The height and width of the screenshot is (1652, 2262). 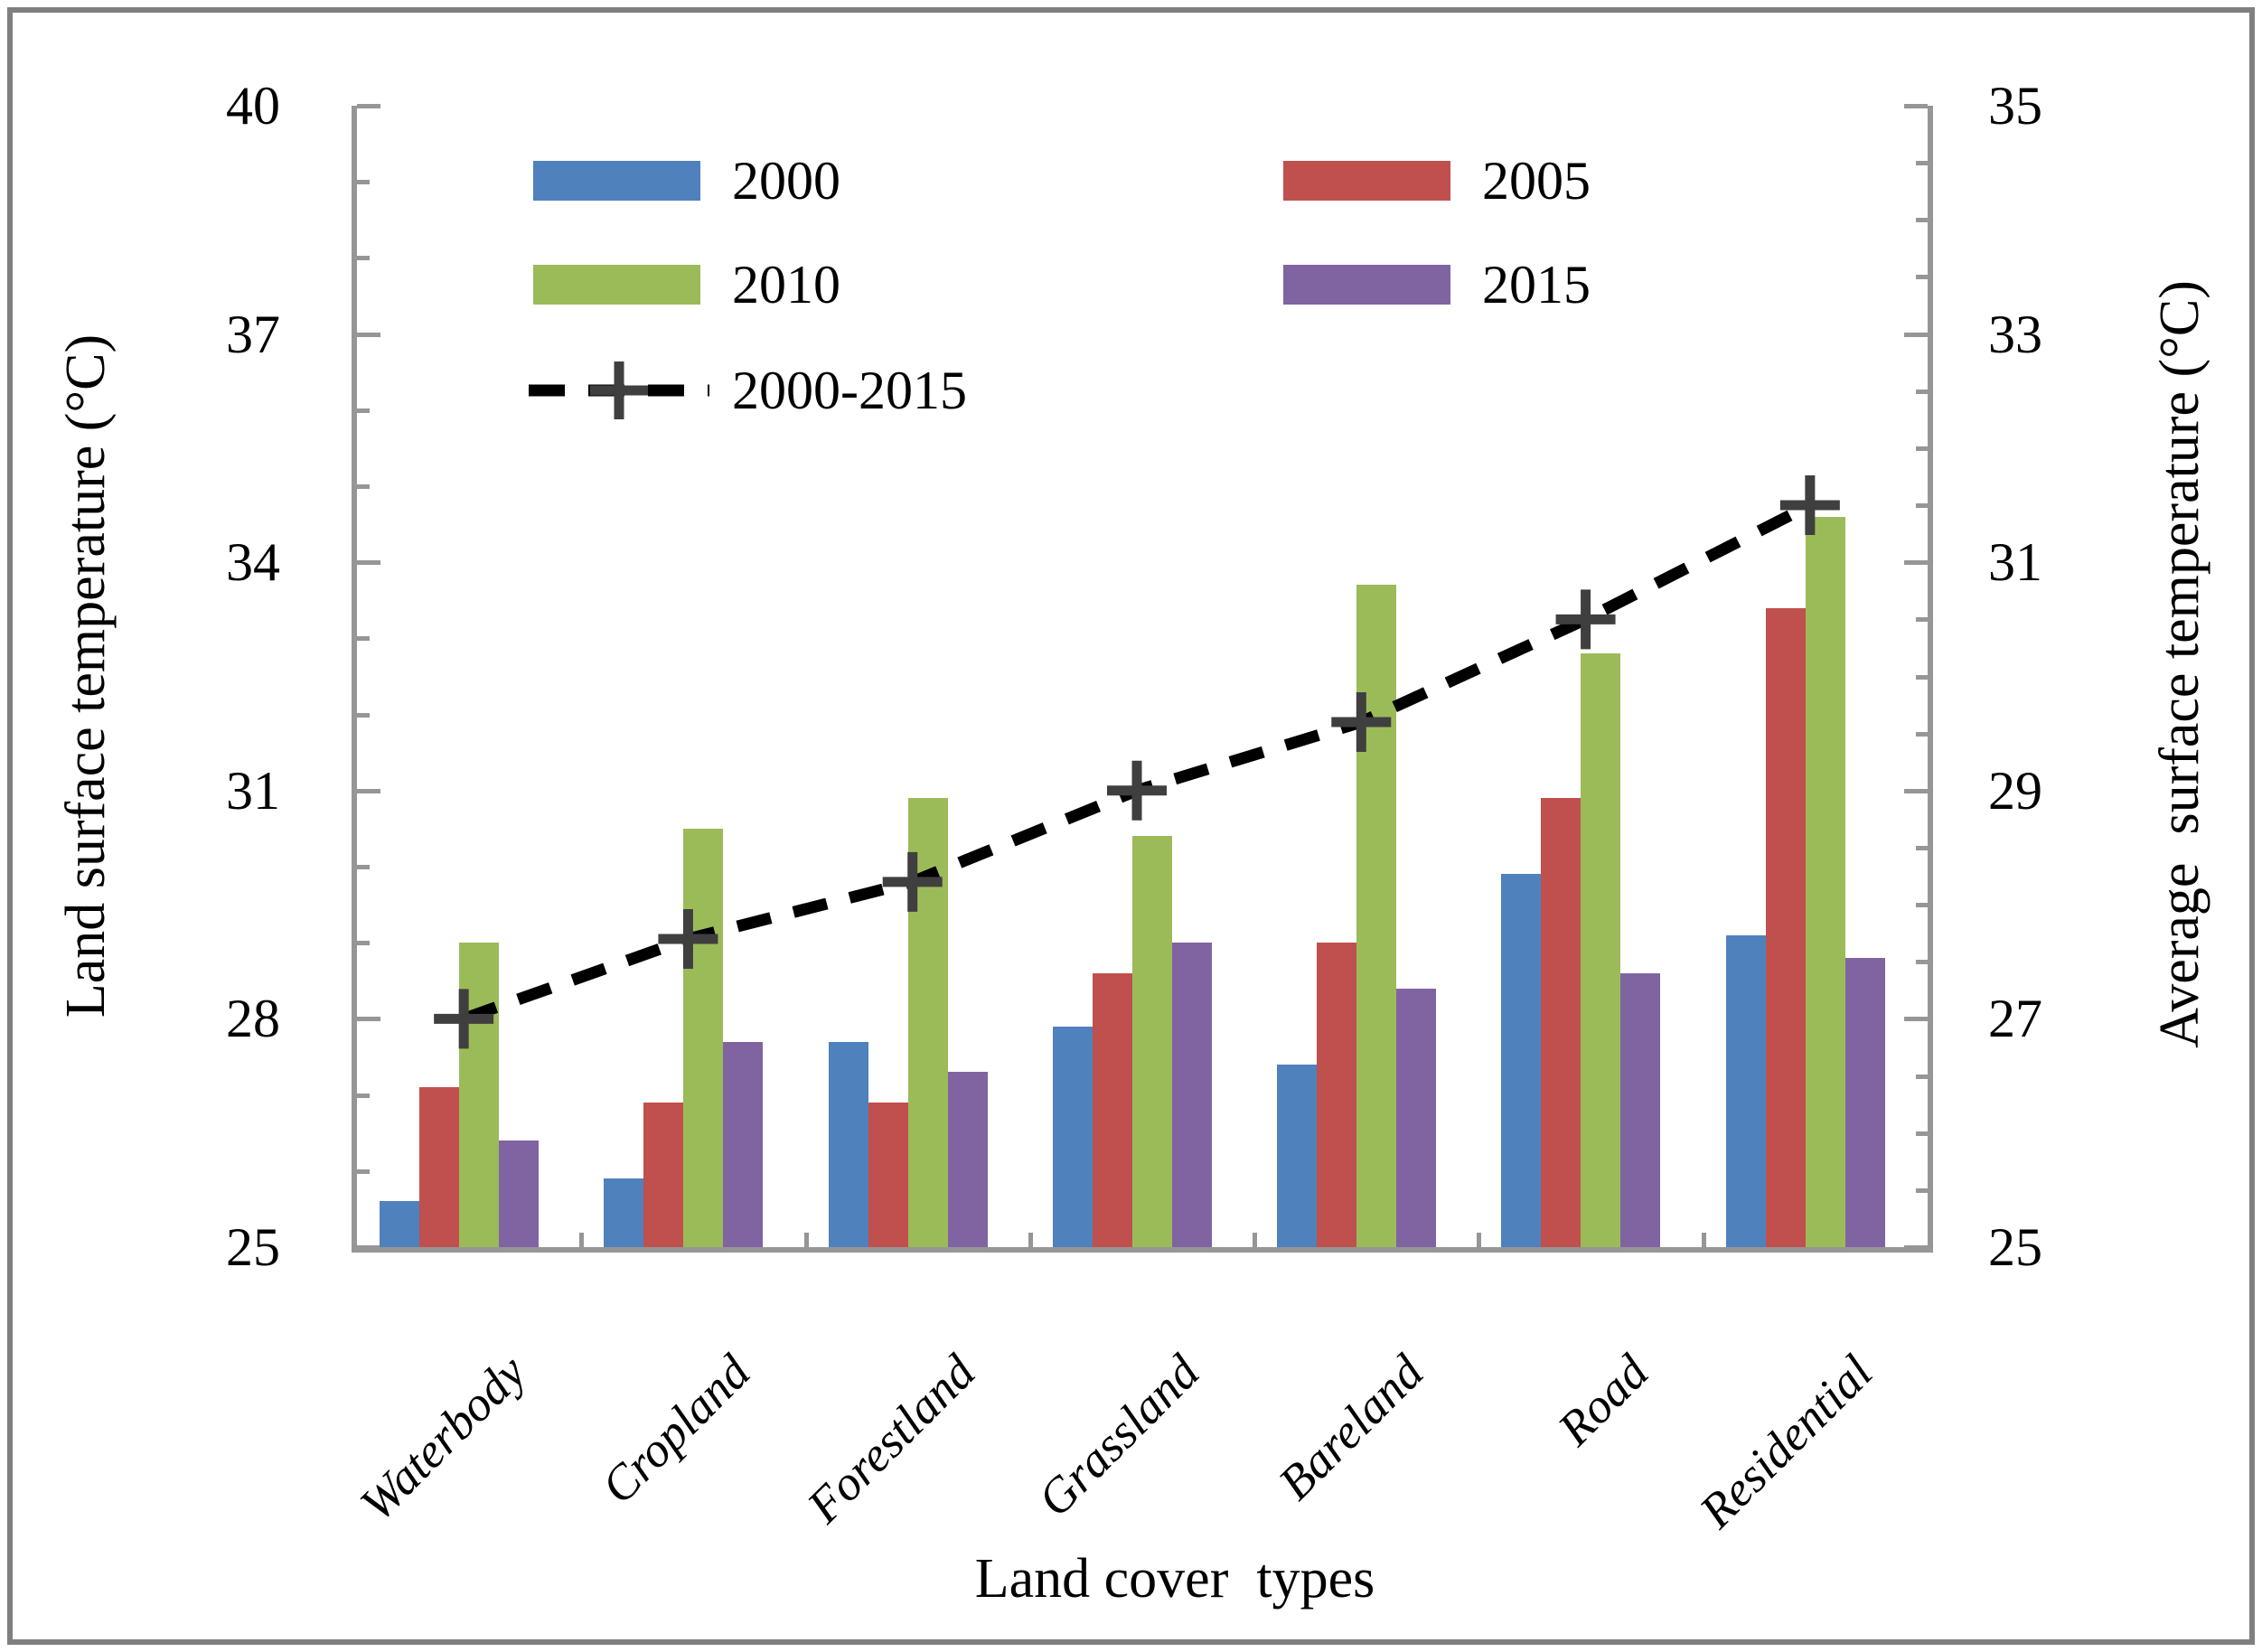 What do you see at coordinates (968, 1159) in the screenshot?
I see `bar-2015-forestland` at bounding box center [968, 1159].